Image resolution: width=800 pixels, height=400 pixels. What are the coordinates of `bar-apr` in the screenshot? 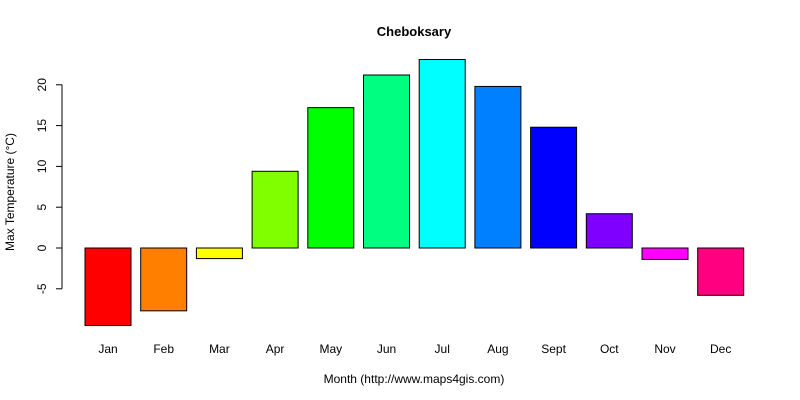 It's located at (275, 209).